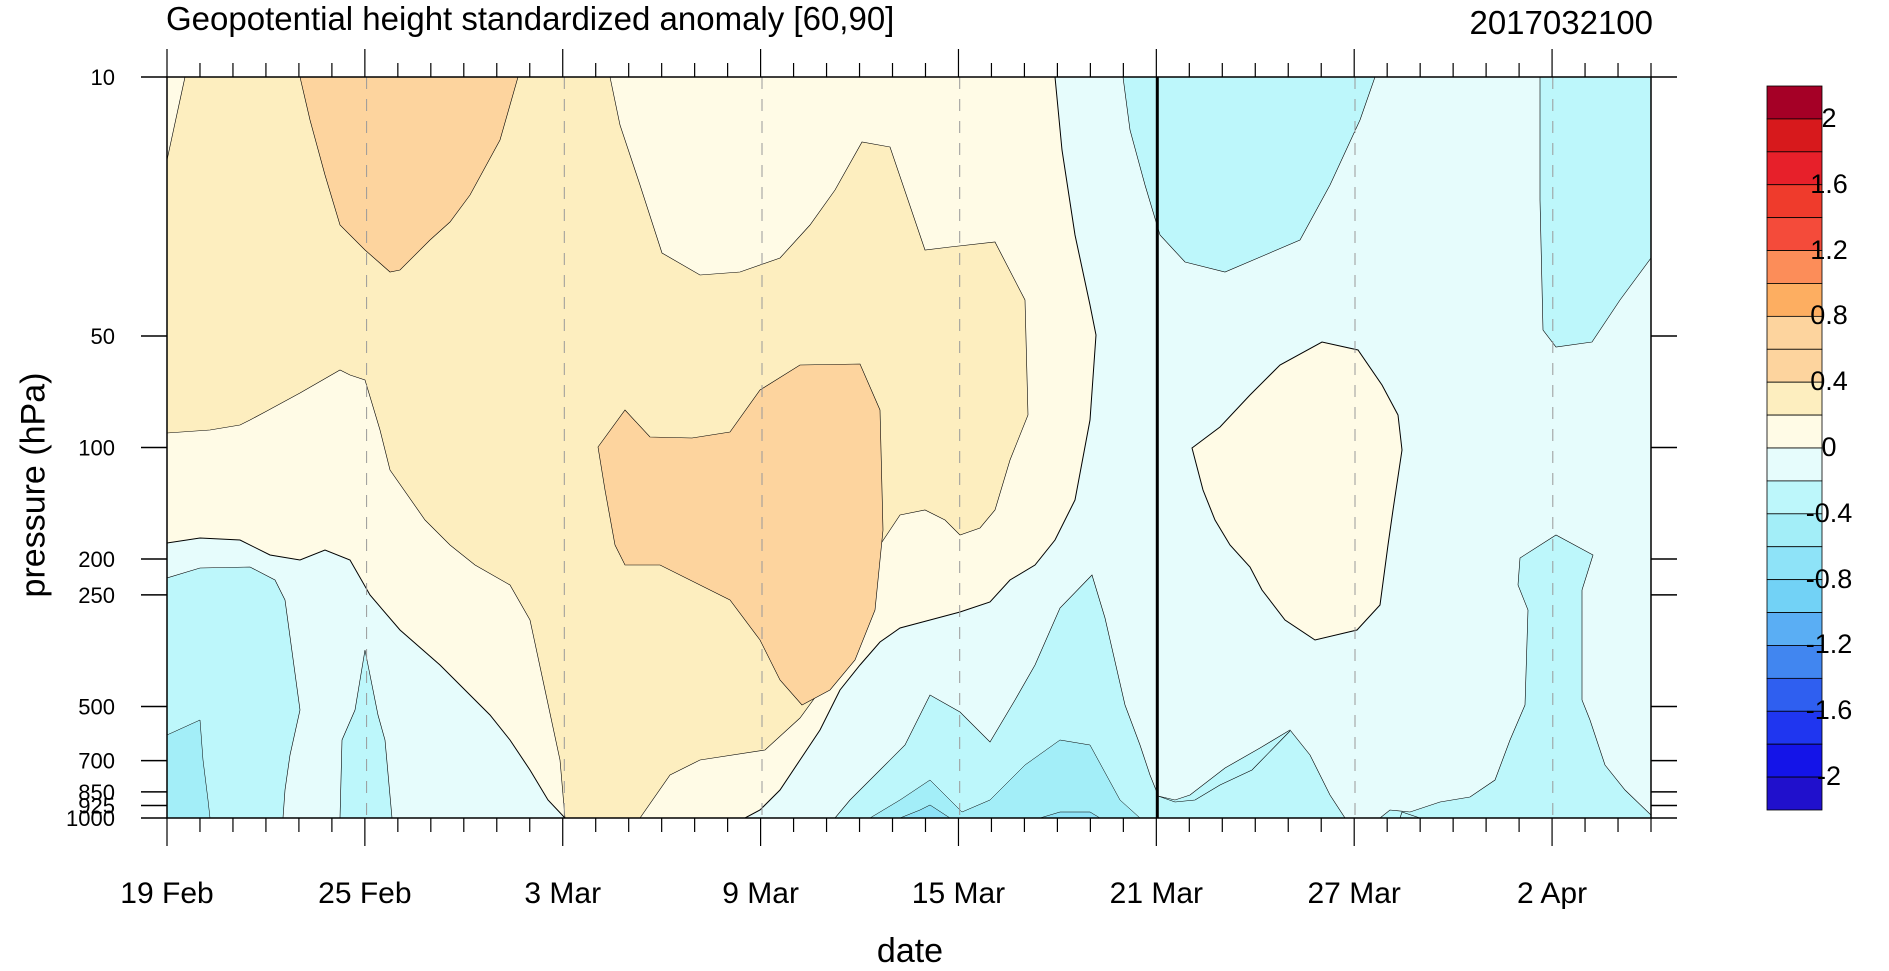 The width and height of the screenshot is (1889, 971). What do you see at coordinates (96, 761) in the screenshot?
I see `y-tick-label-700: 700` at bounding box center [96, 761].